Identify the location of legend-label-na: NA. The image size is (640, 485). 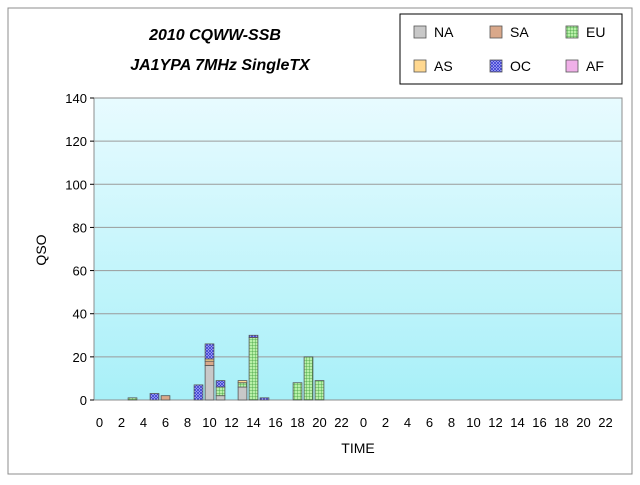
(444, 32).